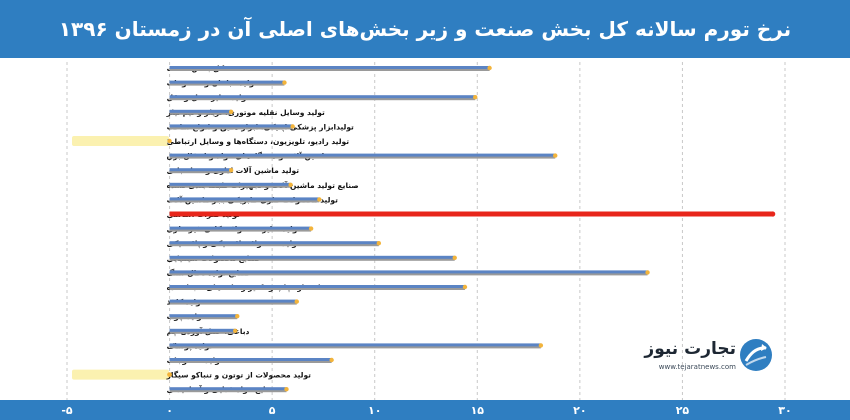 The height and width of the screenshot is (420, 850). I want to click on brand-logo: تجارت نیوز www.tejaratnews.com, so click(705, 357).